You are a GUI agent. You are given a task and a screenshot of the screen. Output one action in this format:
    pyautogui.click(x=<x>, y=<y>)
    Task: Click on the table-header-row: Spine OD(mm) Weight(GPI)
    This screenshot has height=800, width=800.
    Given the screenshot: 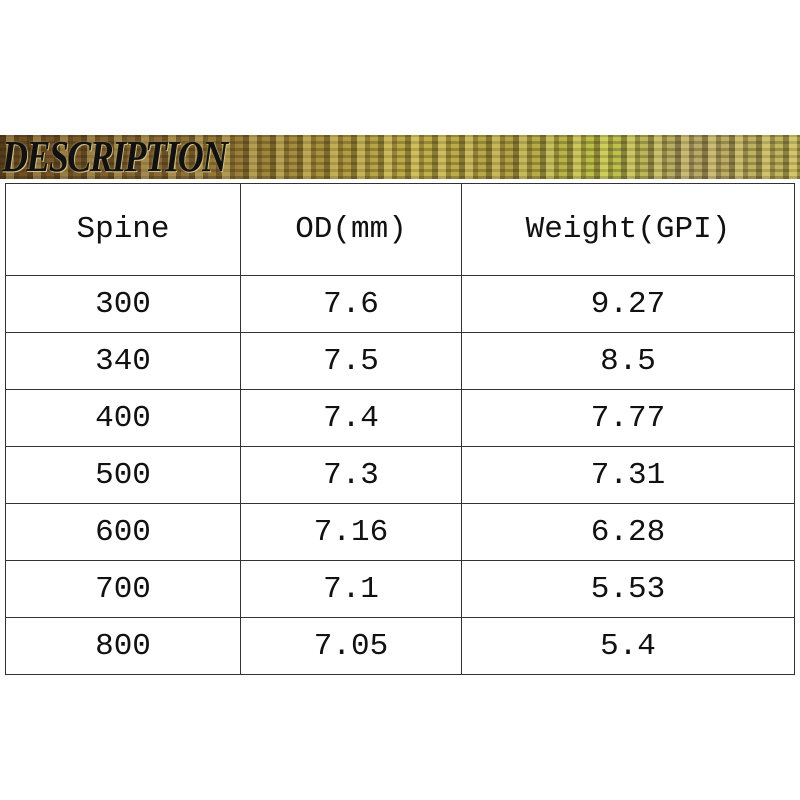 What is the action you would take?
    pyautogui.click(x=400, y=229)
    